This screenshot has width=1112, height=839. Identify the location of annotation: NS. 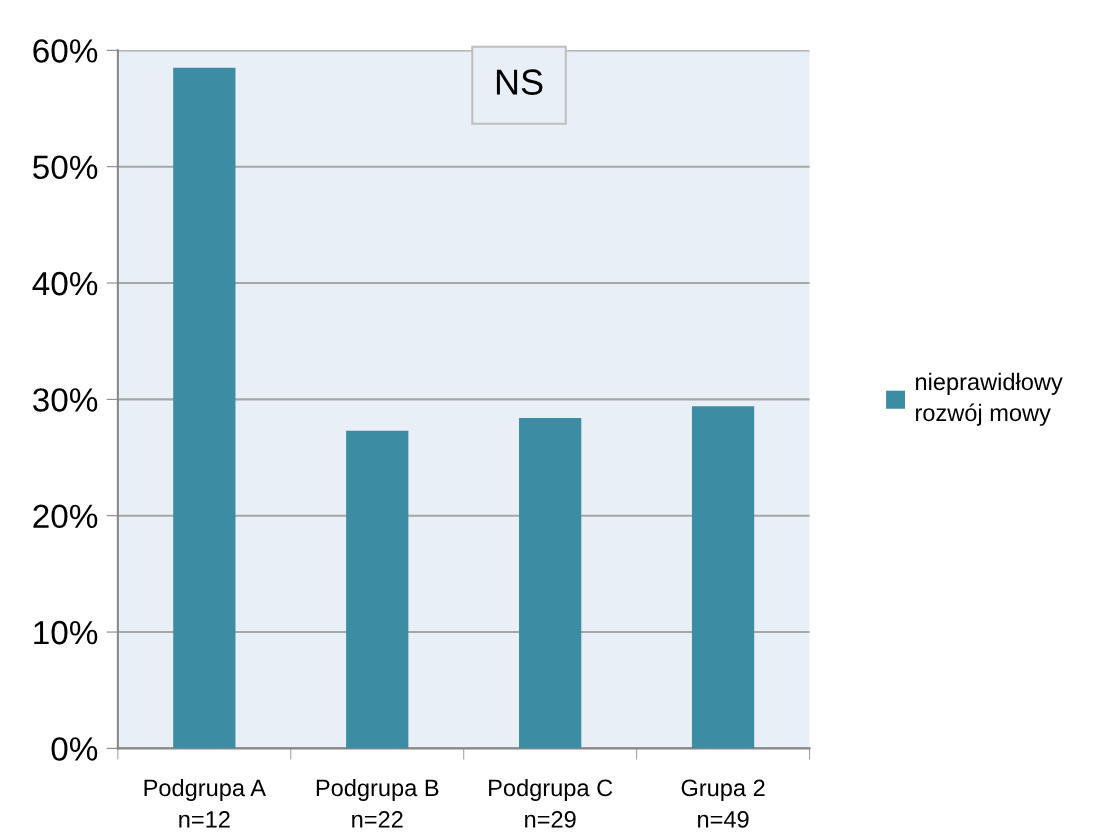
(519, 82).